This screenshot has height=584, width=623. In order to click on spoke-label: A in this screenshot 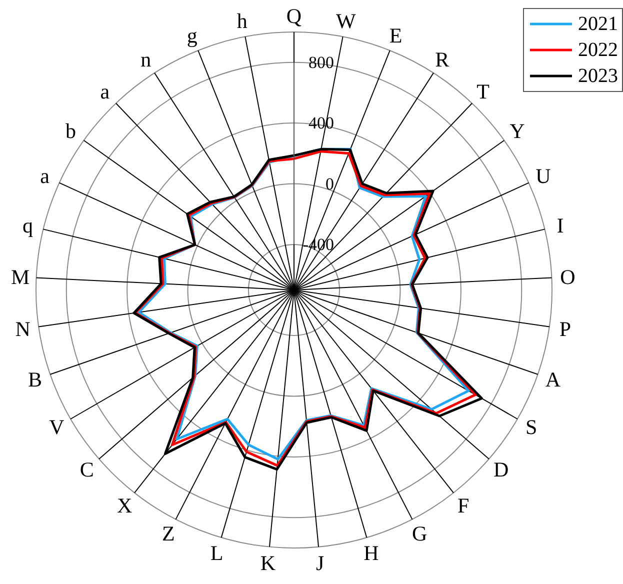, I will do `click(553, 380)`.